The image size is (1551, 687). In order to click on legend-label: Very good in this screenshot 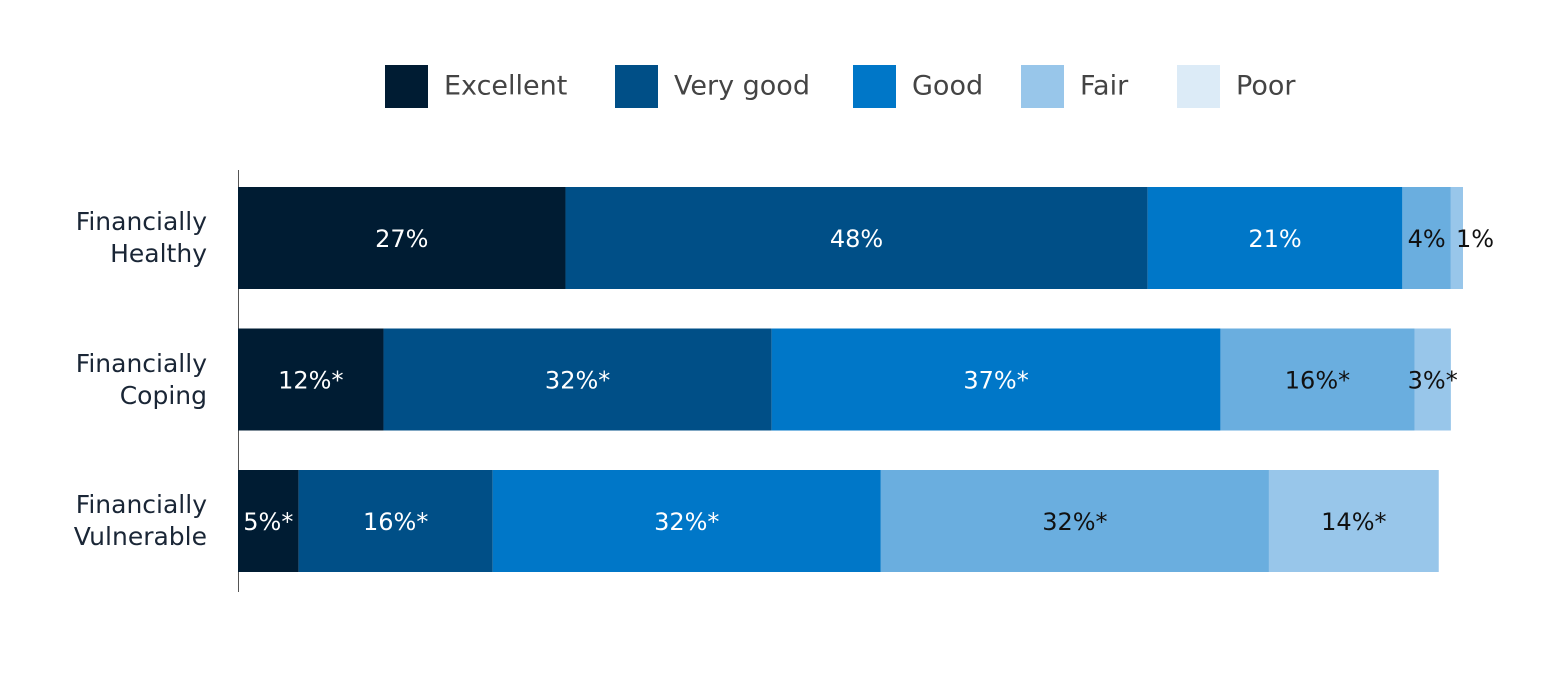, I will do `click(742, 86)`.